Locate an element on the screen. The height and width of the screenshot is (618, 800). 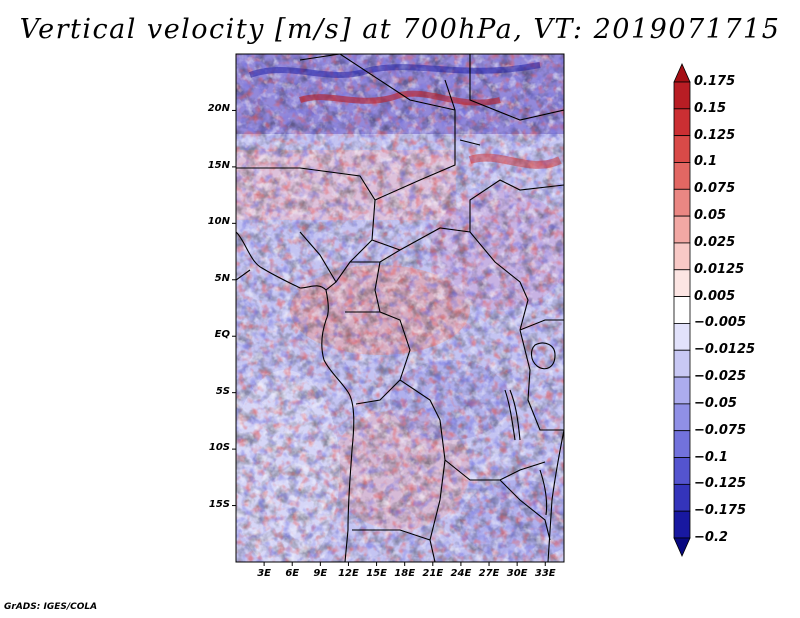
east-africa-coastline is located at coordinates (555, 495).